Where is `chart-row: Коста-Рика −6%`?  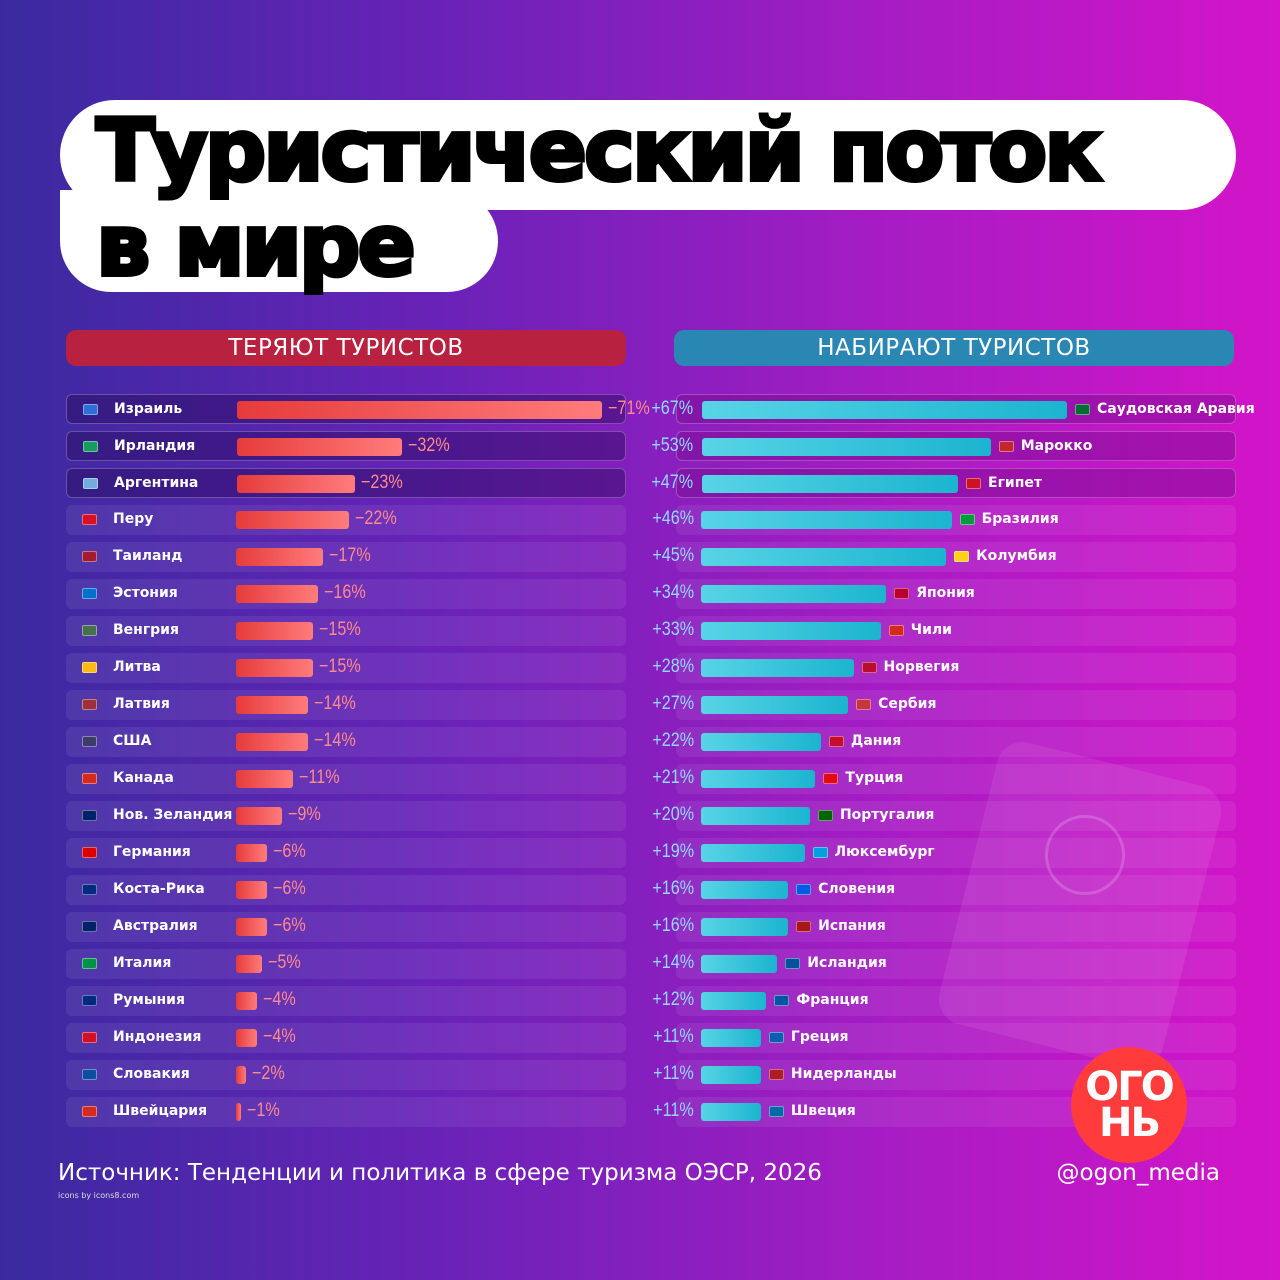
chart-row: Коста-Рика −6% is located at coordinates (346, 890).